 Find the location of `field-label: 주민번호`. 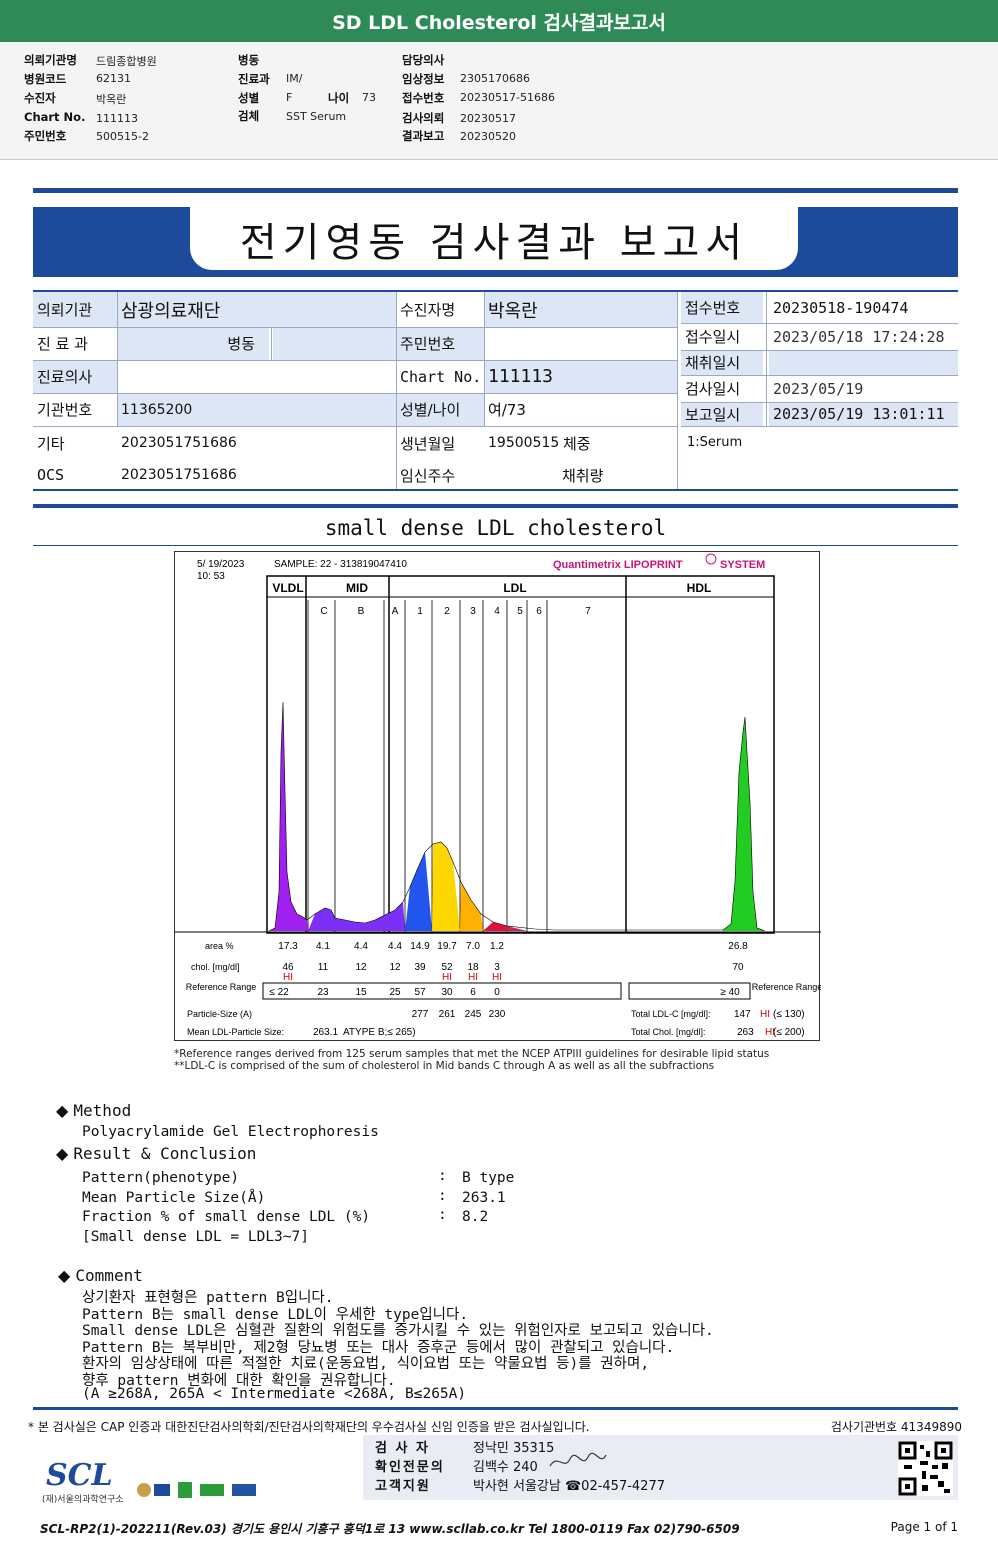

field-label: 주민번호 is located at coordinates (45, 136).